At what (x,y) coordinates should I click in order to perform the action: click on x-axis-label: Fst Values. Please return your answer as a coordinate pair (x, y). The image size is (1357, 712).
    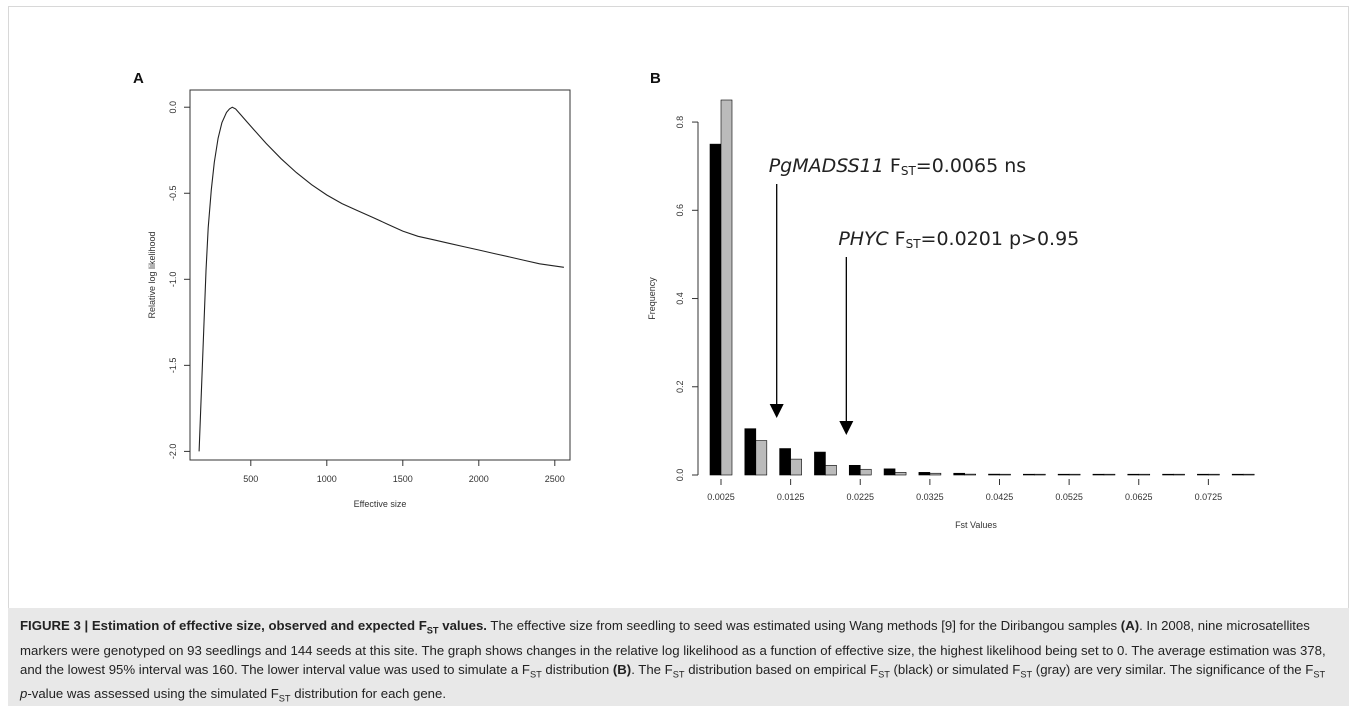
    Looking at the image, I should click on (976, 525).